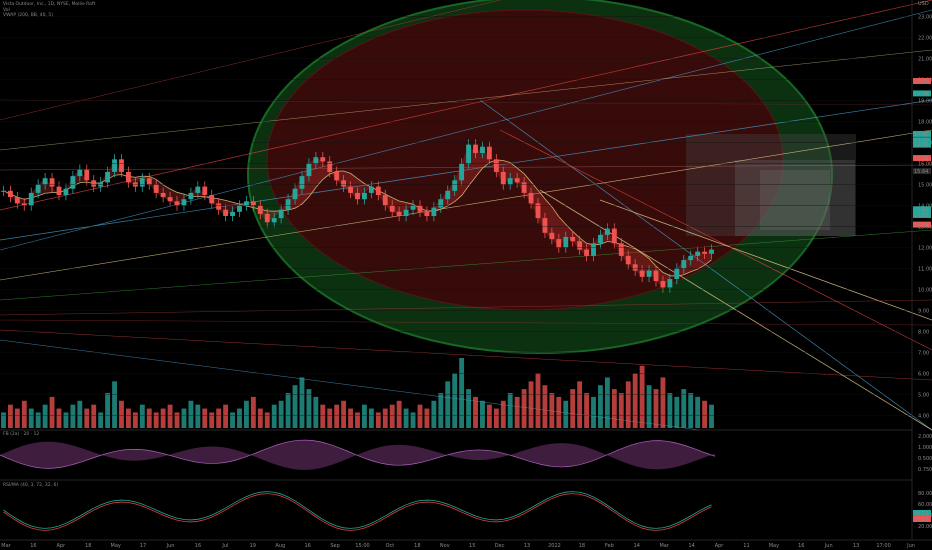 This screenshot has width=932, height=550. What do you see at coordinates (582, 546) in the screenshot?
I see `time-tick-label: 18` at bounding box center [582, 546].